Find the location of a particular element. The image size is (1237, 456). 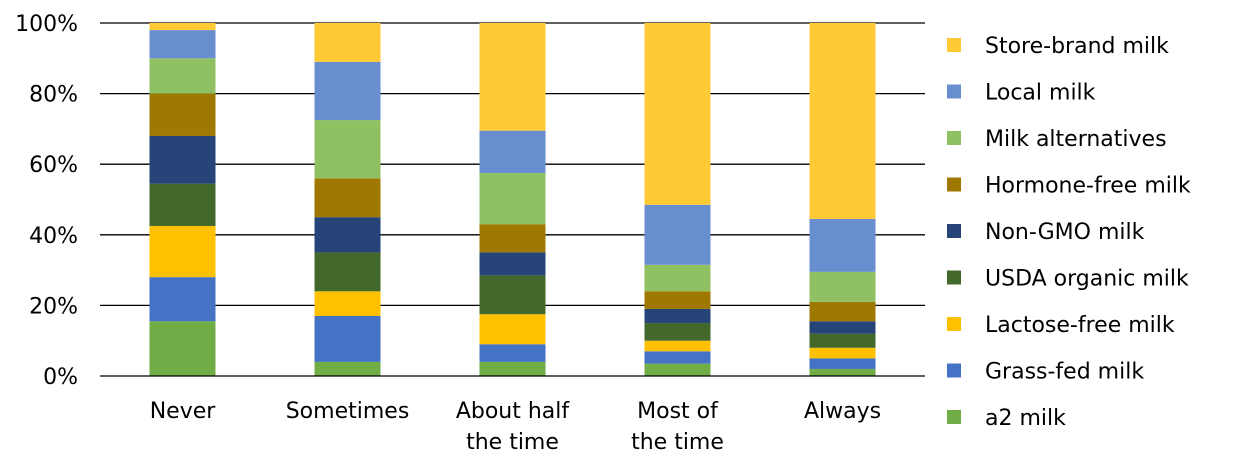

y-tick-label: 60% is located at coordinates (53, 165).